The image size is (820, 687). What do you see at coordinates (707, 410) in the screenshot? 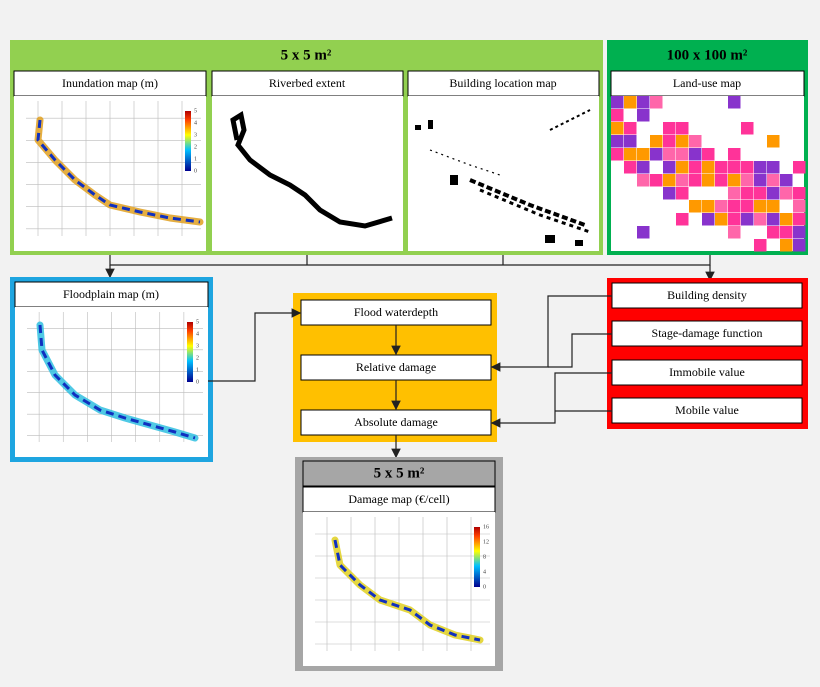
I see `input-label: Mobile value` at bounding box center [707, 410].